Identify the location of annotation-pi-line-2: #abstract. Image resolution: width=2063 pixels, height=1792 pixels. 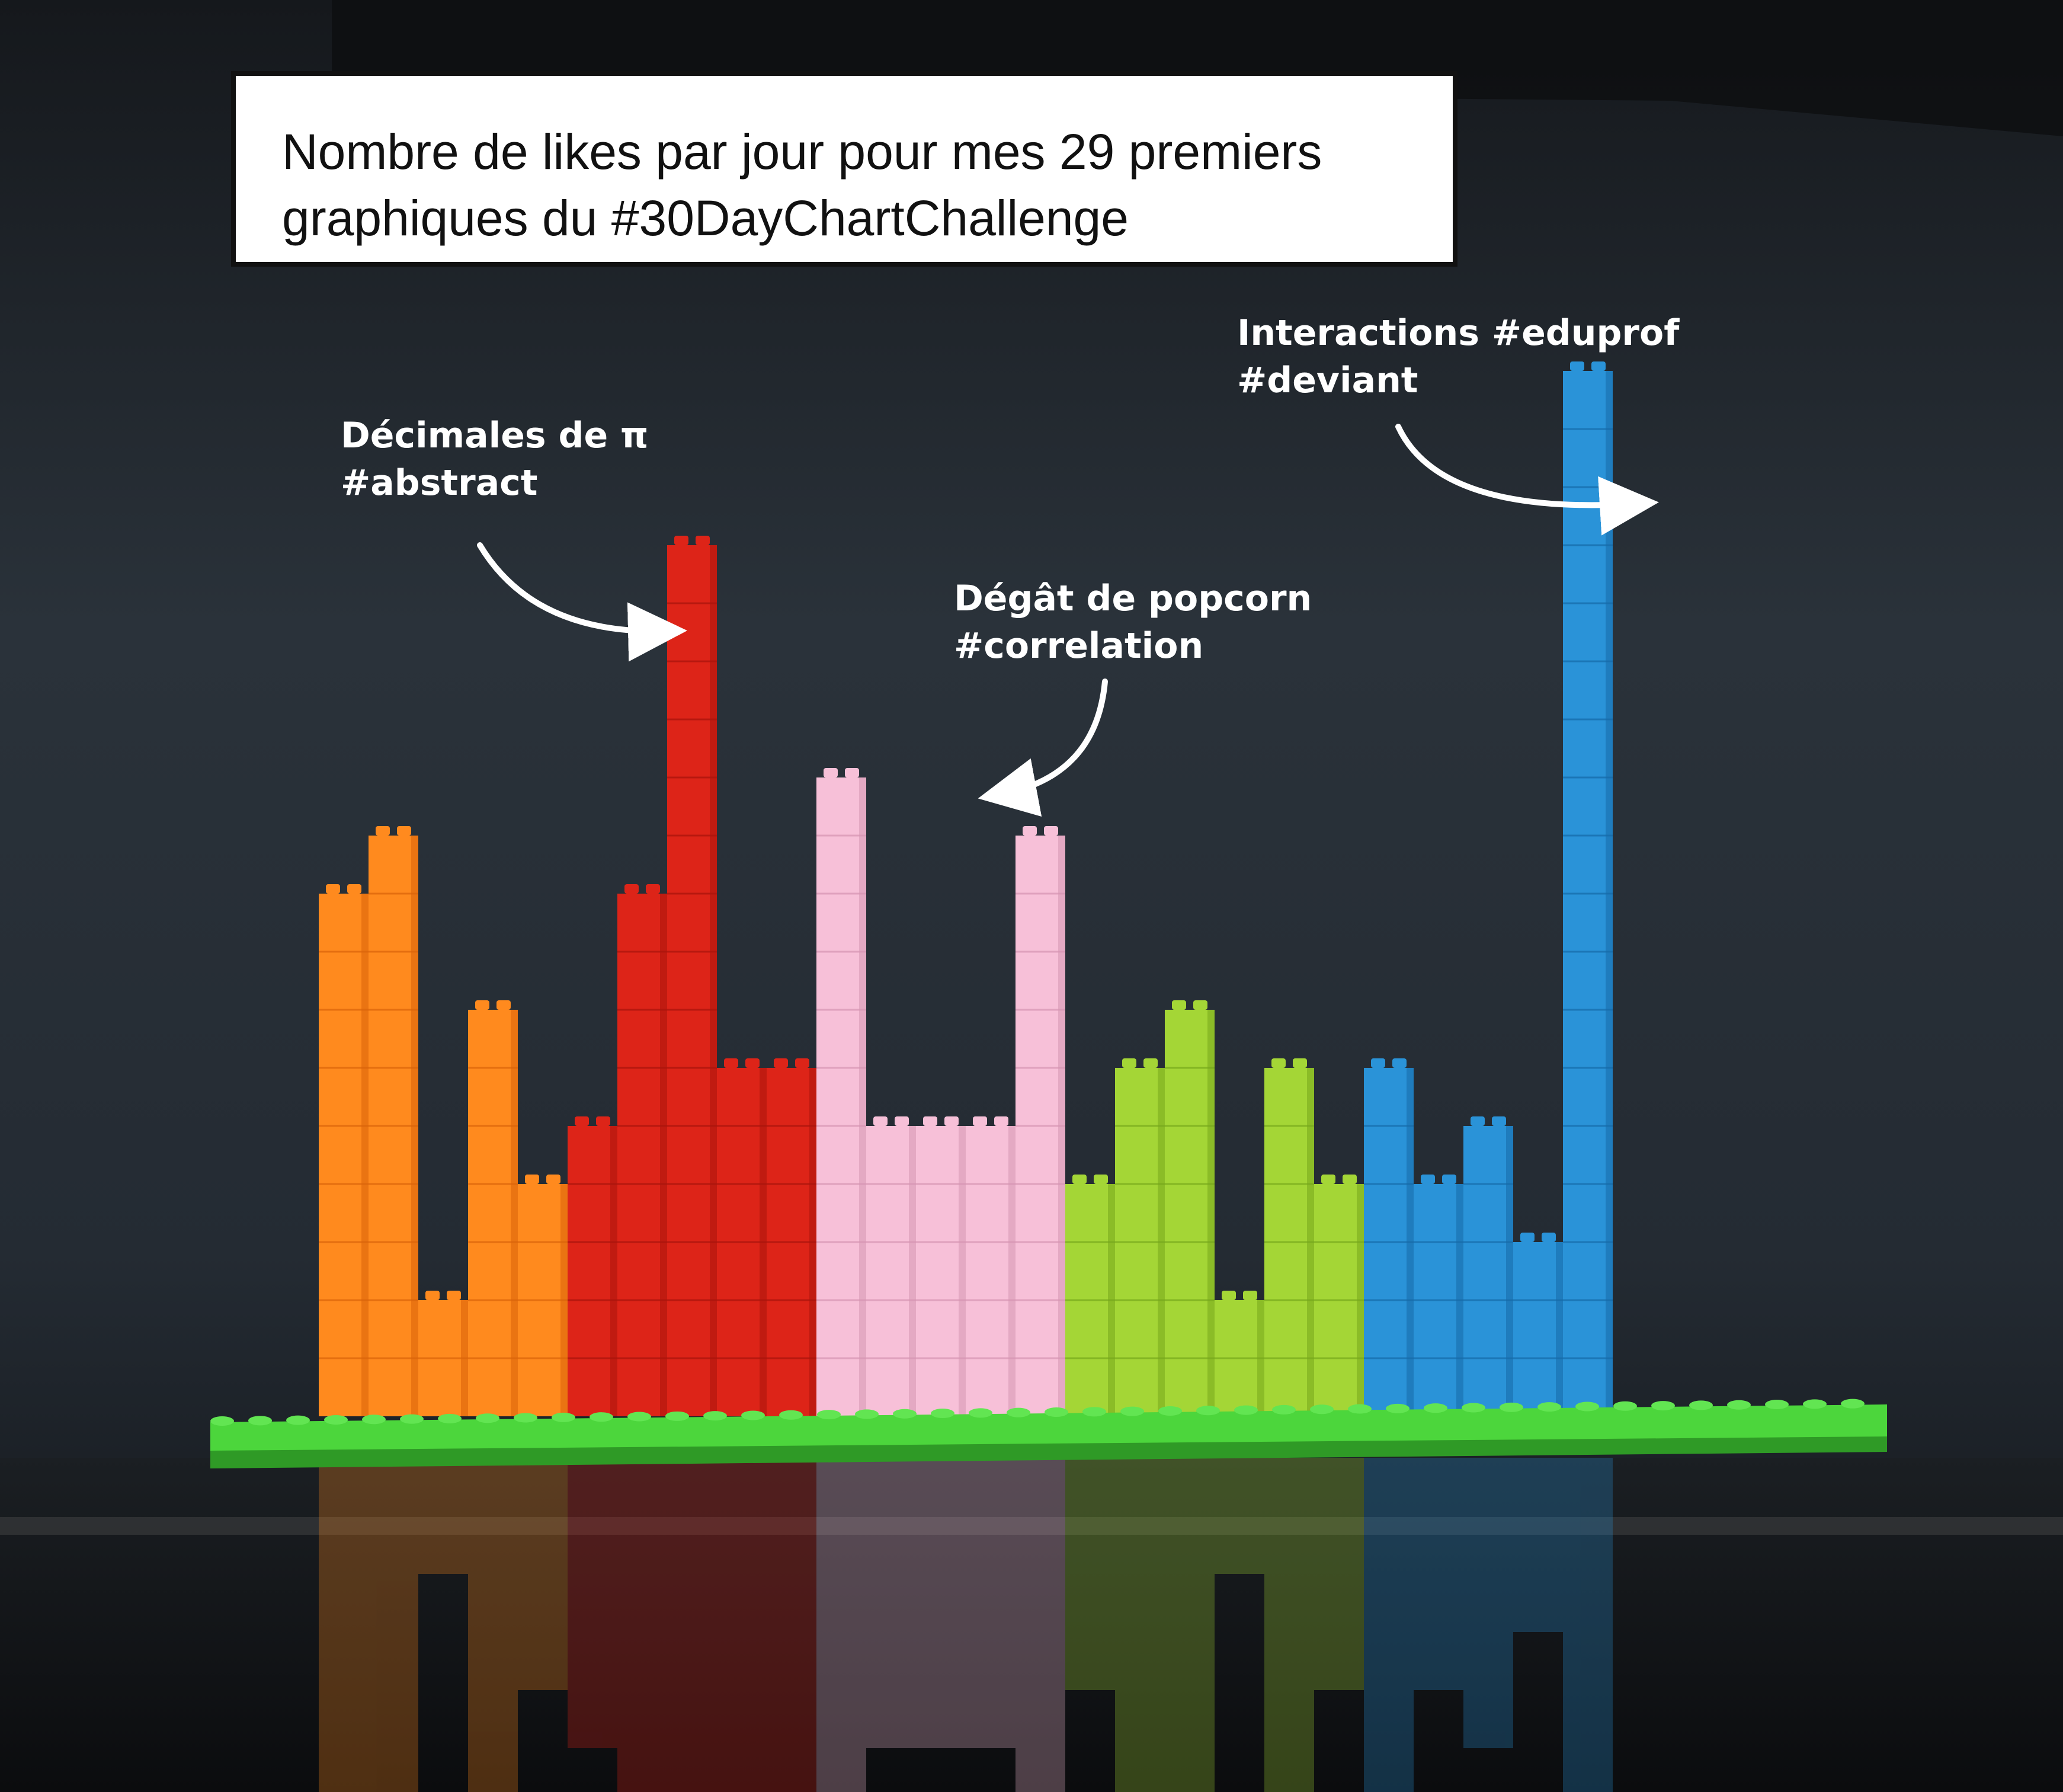
(440, 483).